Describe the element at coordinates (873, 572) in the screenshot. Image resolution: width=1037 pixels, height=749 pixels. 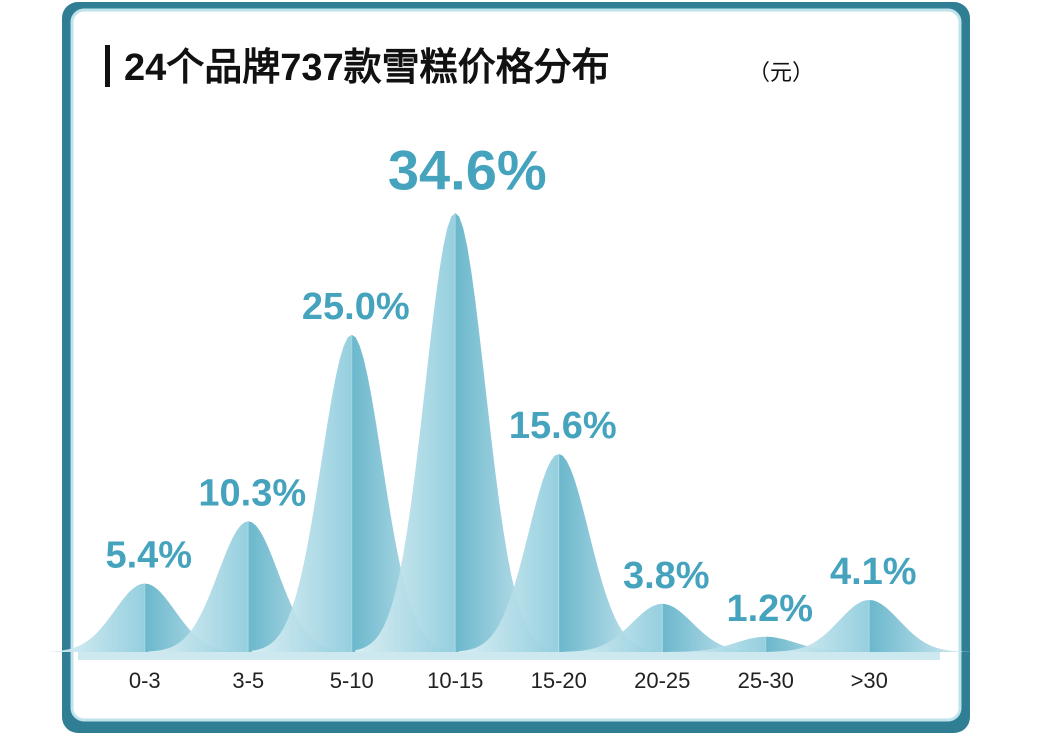
I see `value-label: 4.1%` at that location.